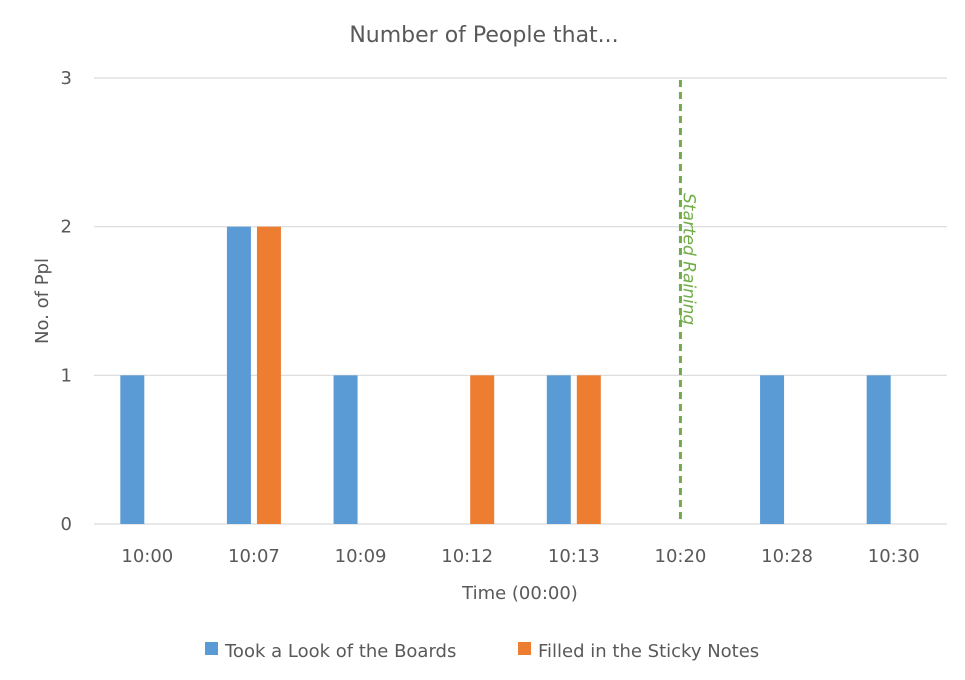 The height and width of the screenshot is (680, 965). Describe the element at coordinates (254, 556) in the screenshot. I see `x-tick-label: 10:07` at that location.